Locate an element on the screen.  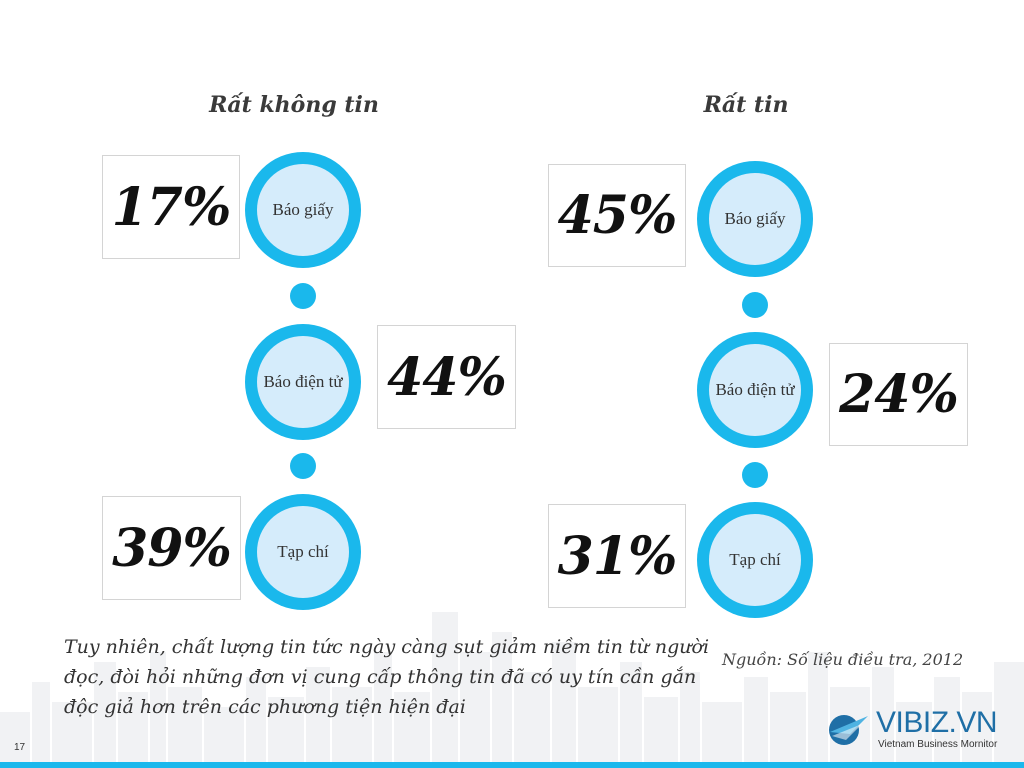
left-circle-1: Báo giấy is located at coordinates (303, 210).